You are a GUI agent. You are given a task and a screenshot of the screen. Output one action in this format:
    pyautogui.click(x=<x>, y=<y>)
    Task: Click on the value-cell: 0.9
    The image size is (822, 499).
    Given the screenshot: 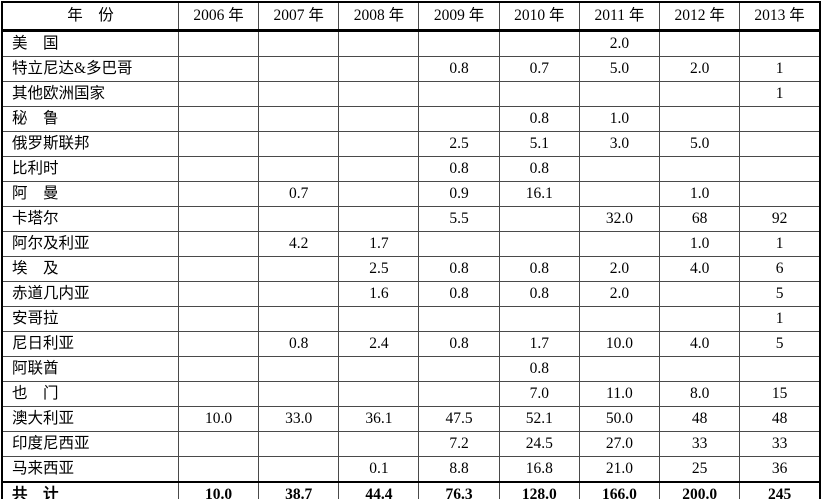 What is the action you would take?
    pyautogui.click(x=459, y=194)
    